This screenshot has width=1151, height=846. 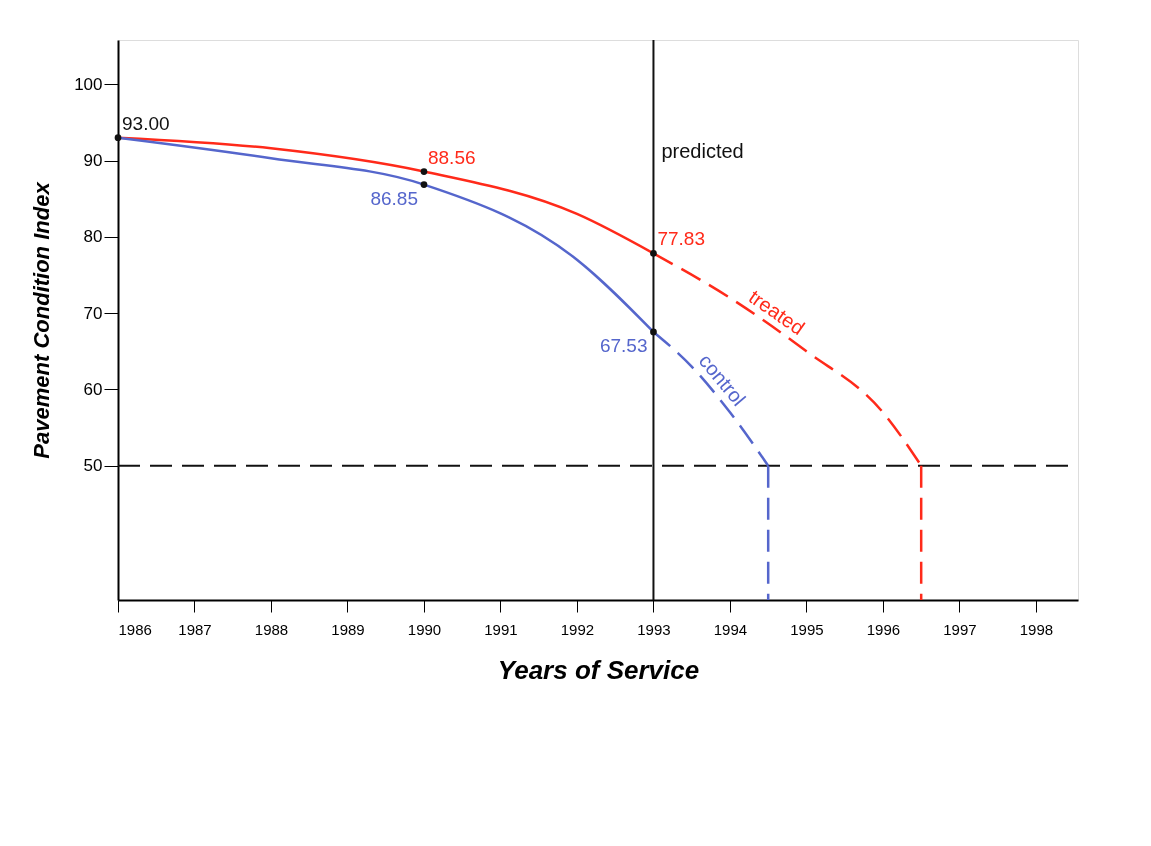 What do you see at coordinates (394, 198) in the screenshot?
I see `data-label: 86.85` at bounding box center [394, 198].